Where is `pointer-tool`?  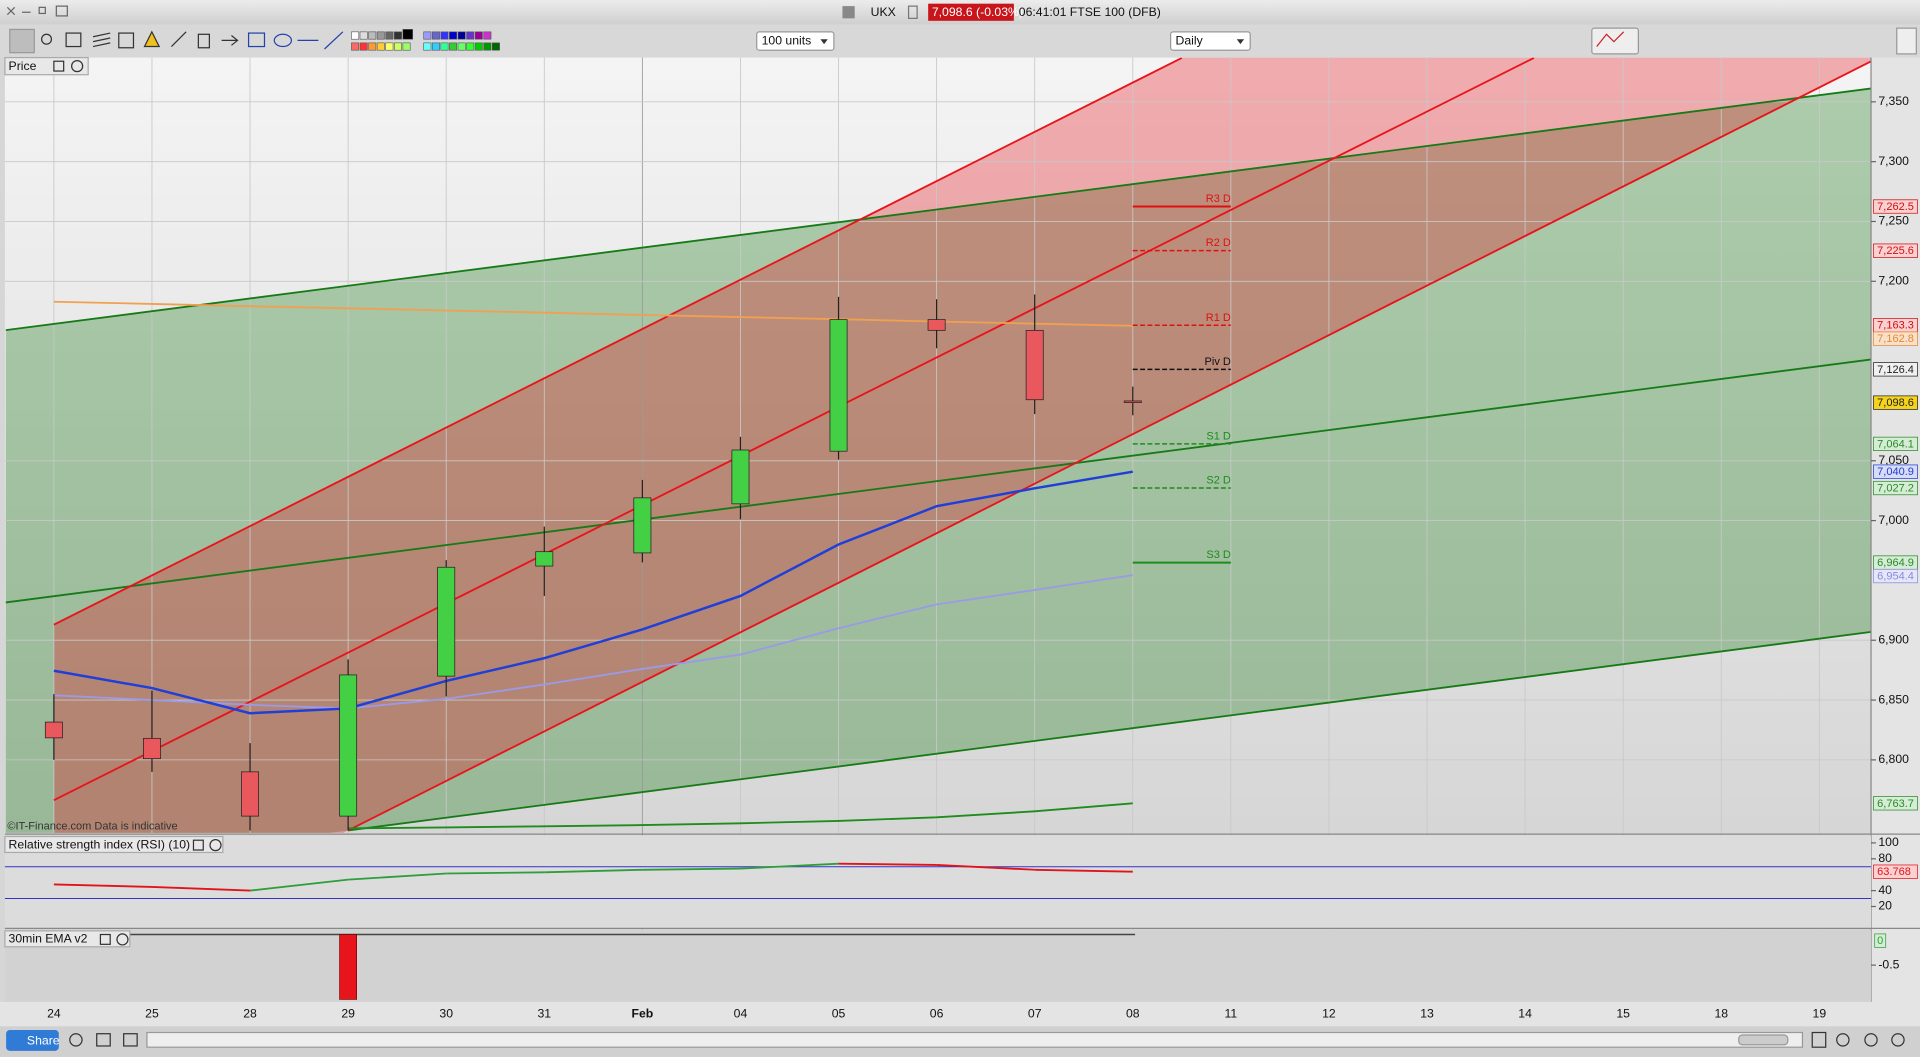
pointer-tool is located at coordinates (22, 41).